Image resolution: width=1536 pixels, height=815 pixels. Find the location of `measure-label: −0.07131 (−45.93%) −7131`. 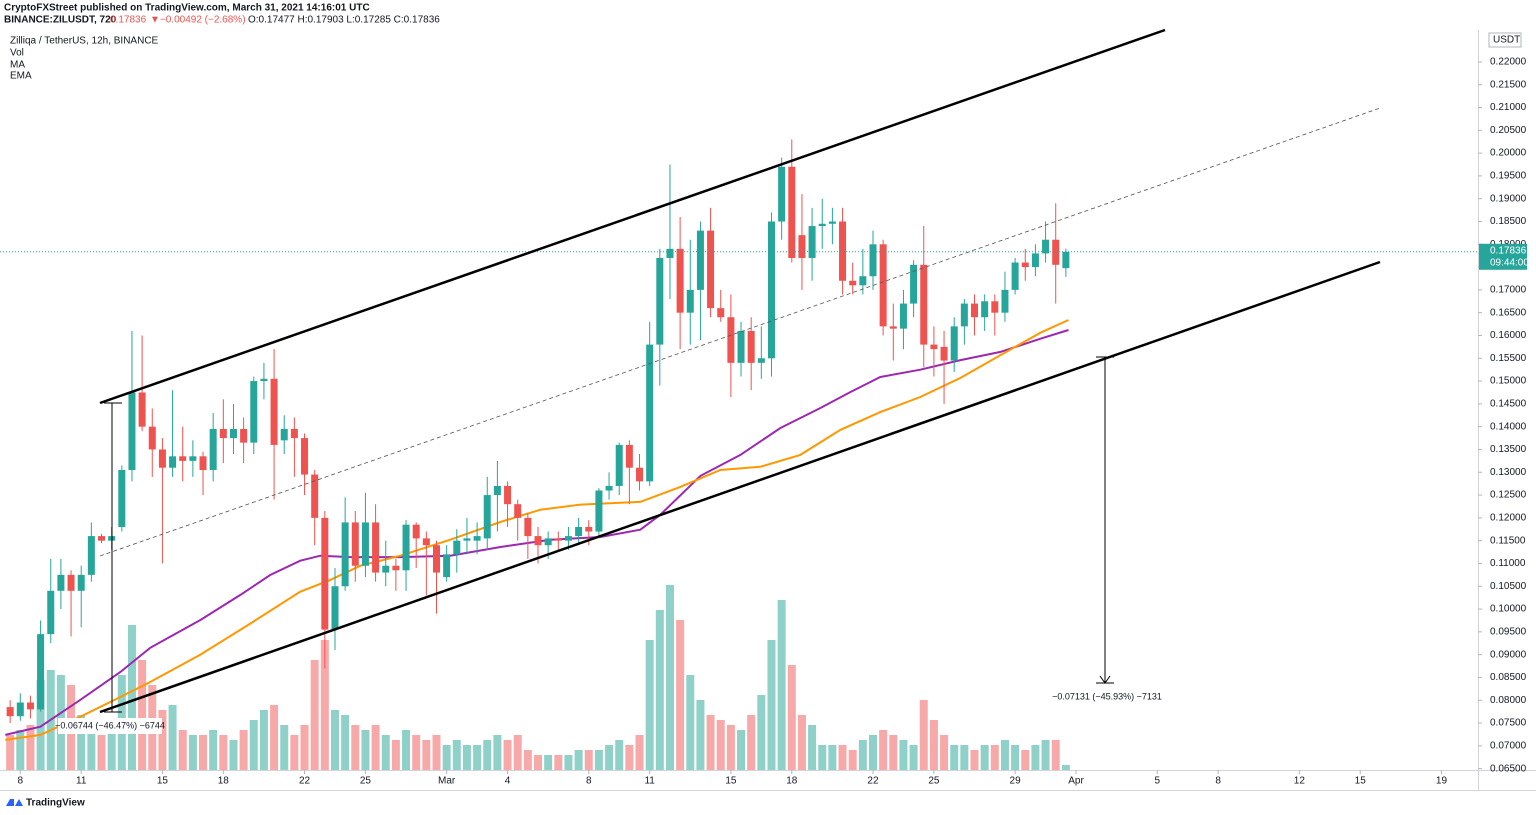

measure-label: −0.07131 (−45.93%) −7131 is located at coordinates (1107, 696).